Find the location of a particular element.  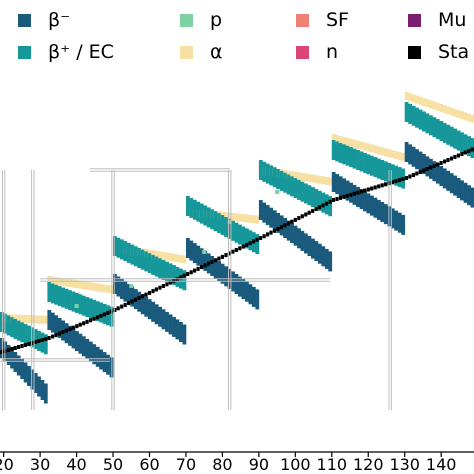

legend-item-p: p is located at coordinates (201, 20).